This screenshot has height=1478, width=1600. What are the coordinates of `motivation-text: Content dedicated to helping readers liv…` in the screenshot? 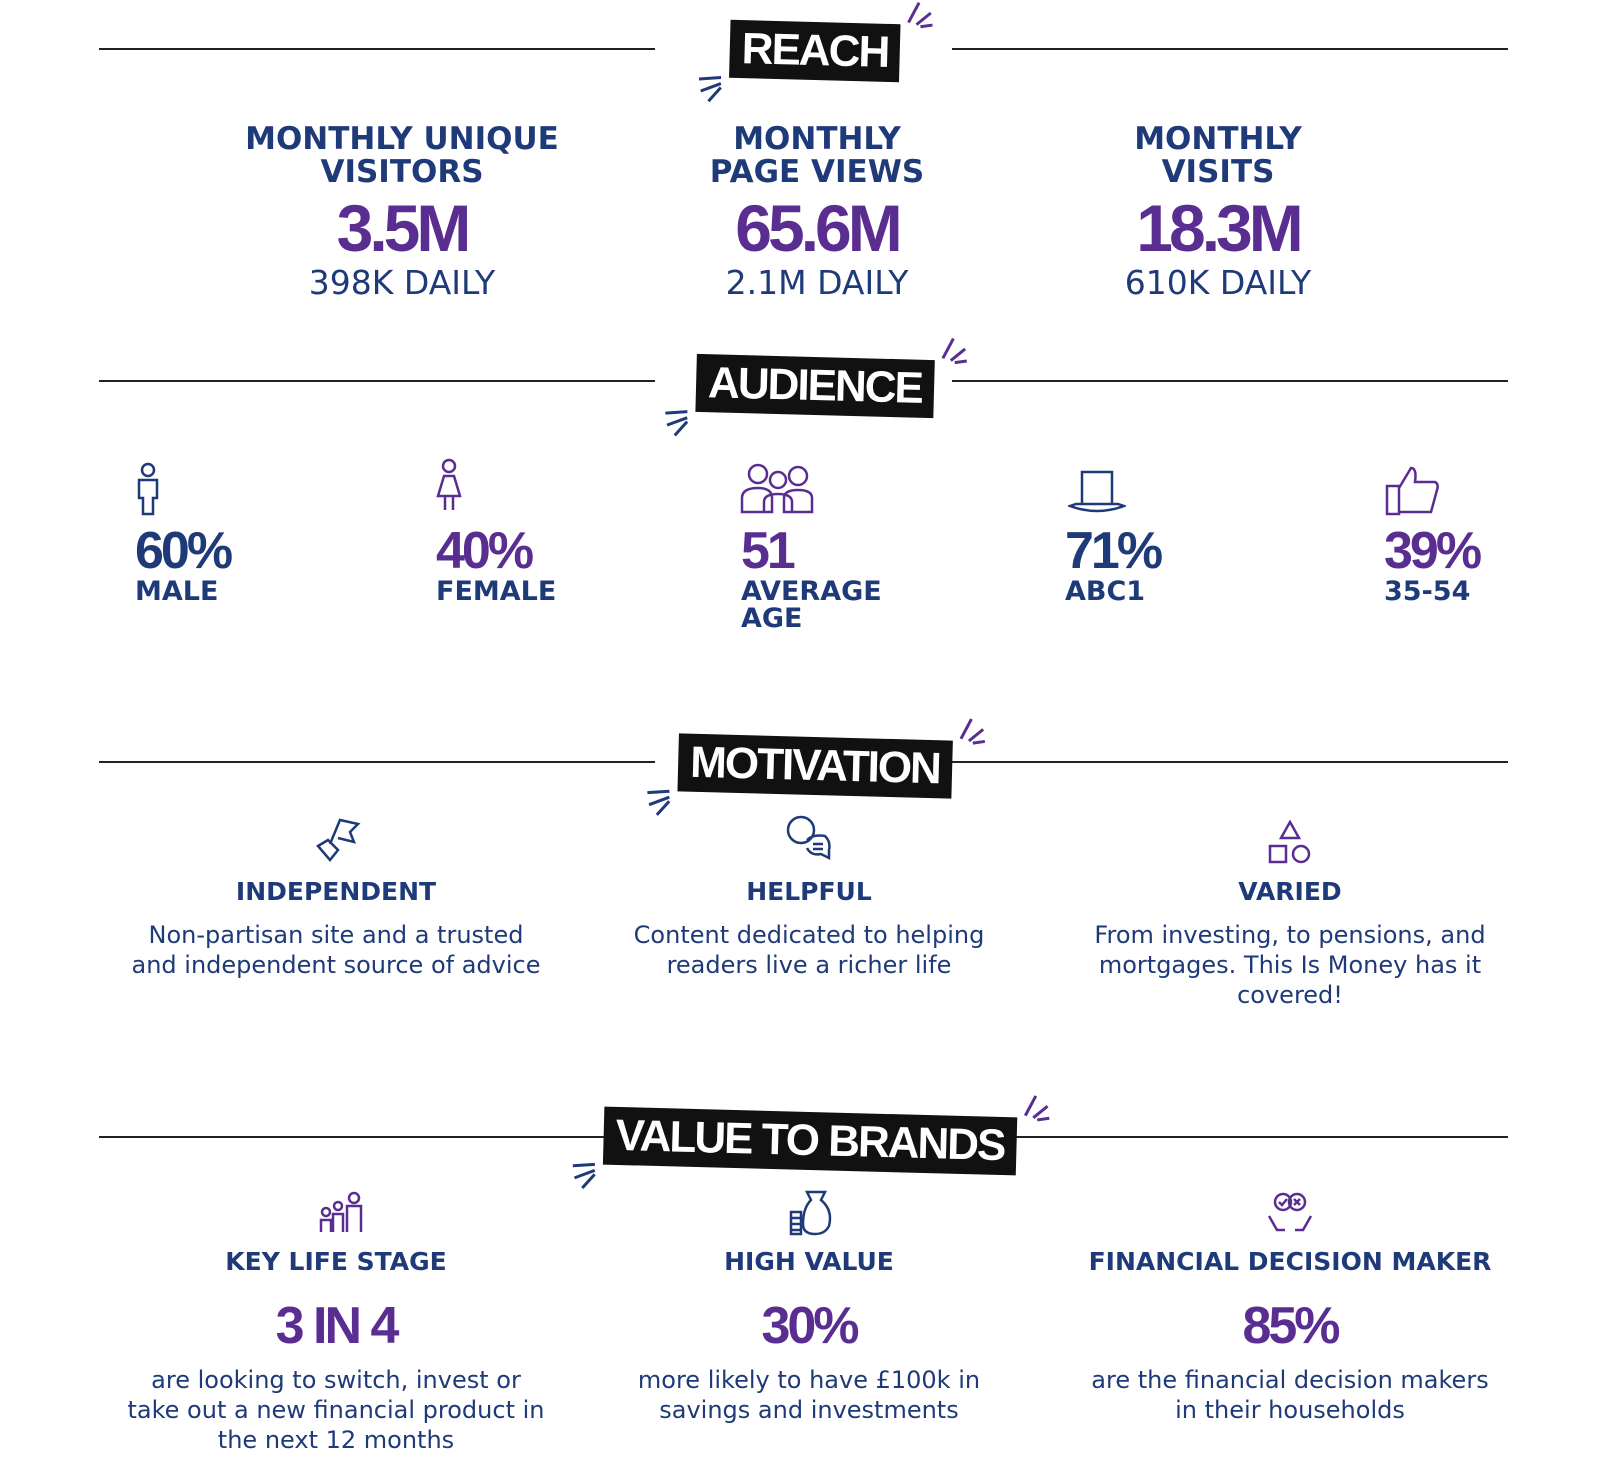 It's located at (809, 950).